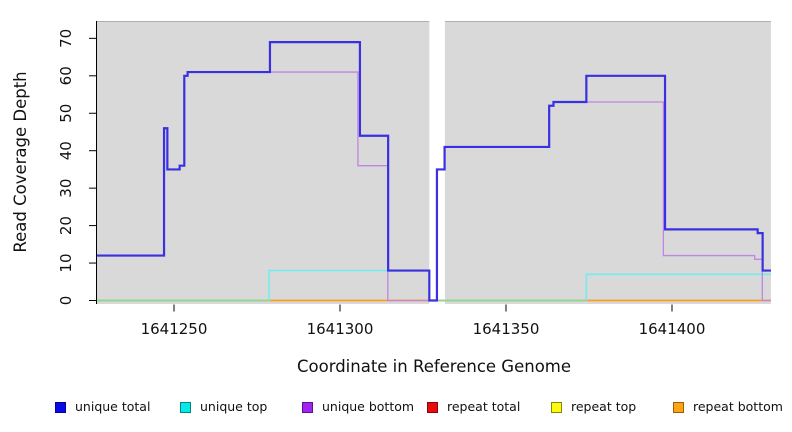 This screenshot has width=792, height=432. Describe the element at coordinates (672, 329) in the screenshot. I see `x-tick-label: 1641400` at that location.